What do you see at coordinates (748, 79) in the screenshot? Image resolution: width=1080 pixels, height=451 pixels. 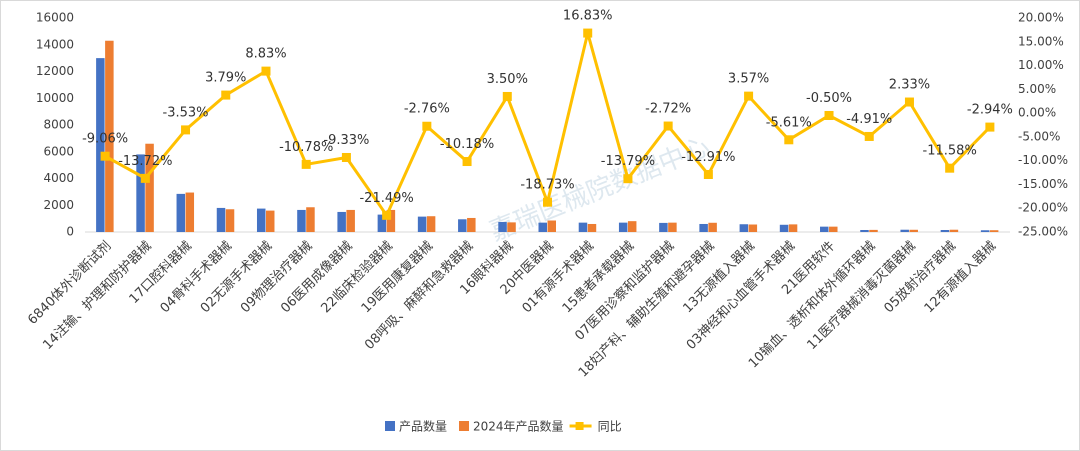 I see `data-label: 3.57%` at bounding box center [748, 79].